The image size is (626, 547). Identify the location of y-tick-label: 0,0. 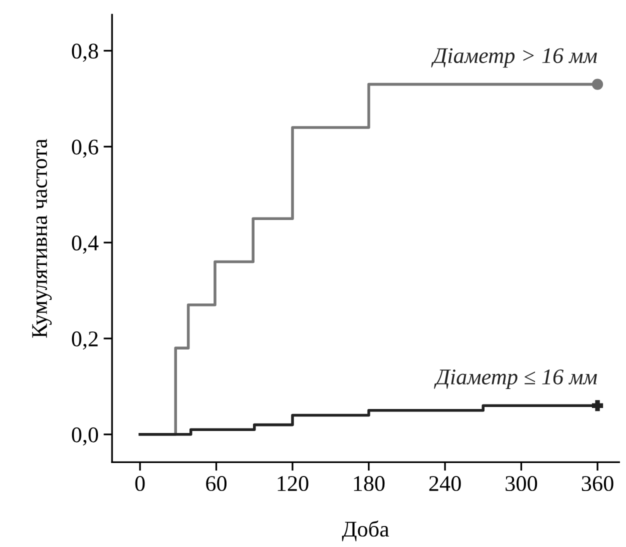
(85, 436).